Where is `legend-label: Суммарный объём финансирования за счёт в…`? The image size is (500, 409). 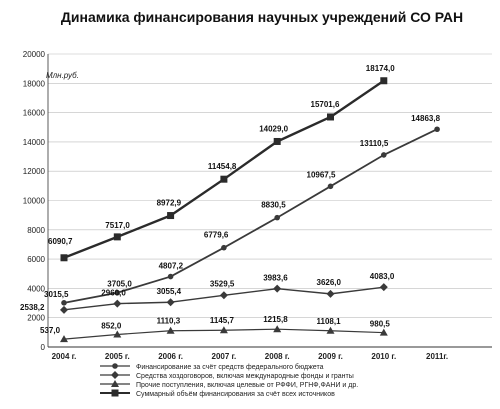 legend-label: Суммарный объём финансирования за счёт в… is located at coordinates (235, 394).